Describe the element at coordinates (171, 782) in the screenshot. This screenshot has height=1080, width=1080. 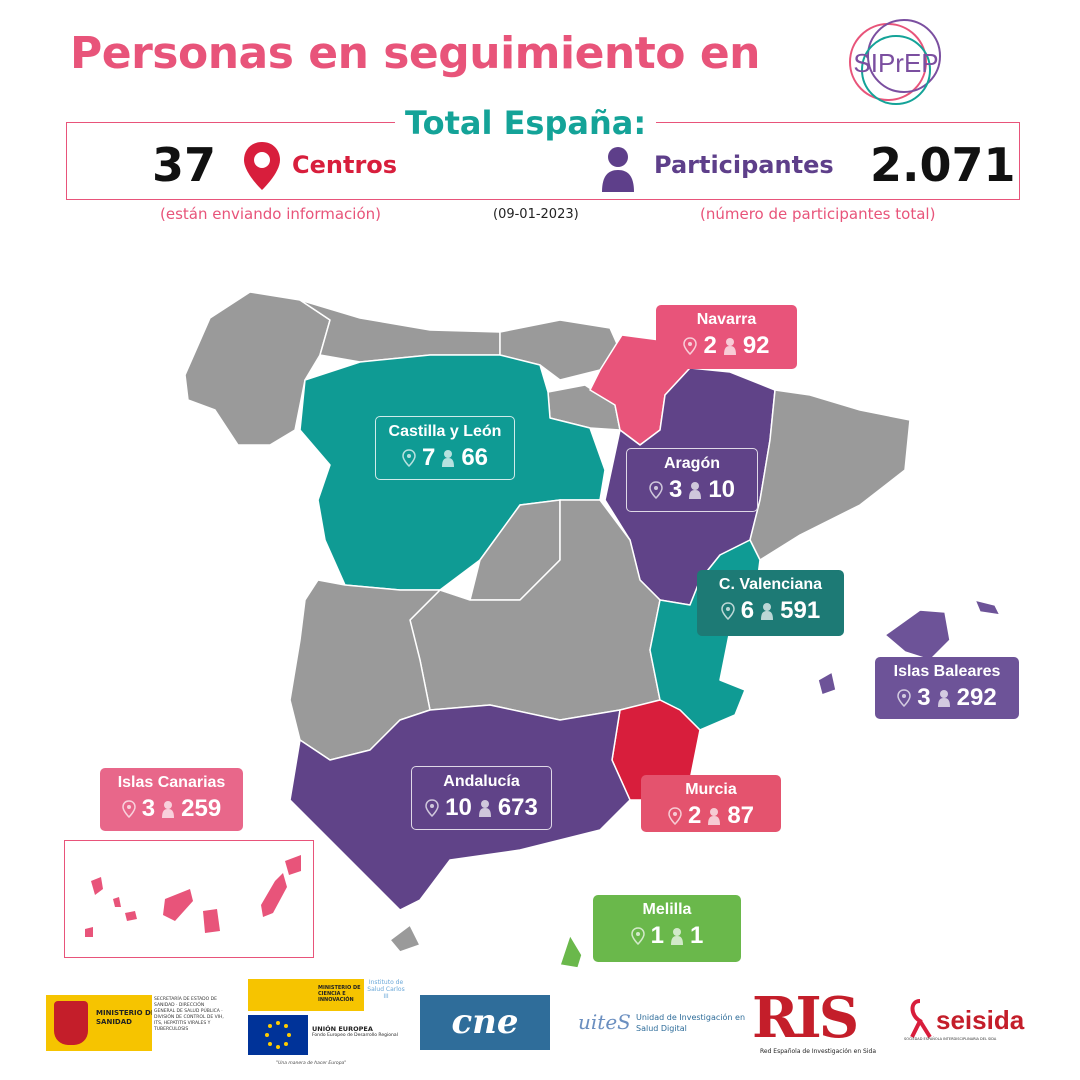
I see `region-name: Islas Canarias` at that location.